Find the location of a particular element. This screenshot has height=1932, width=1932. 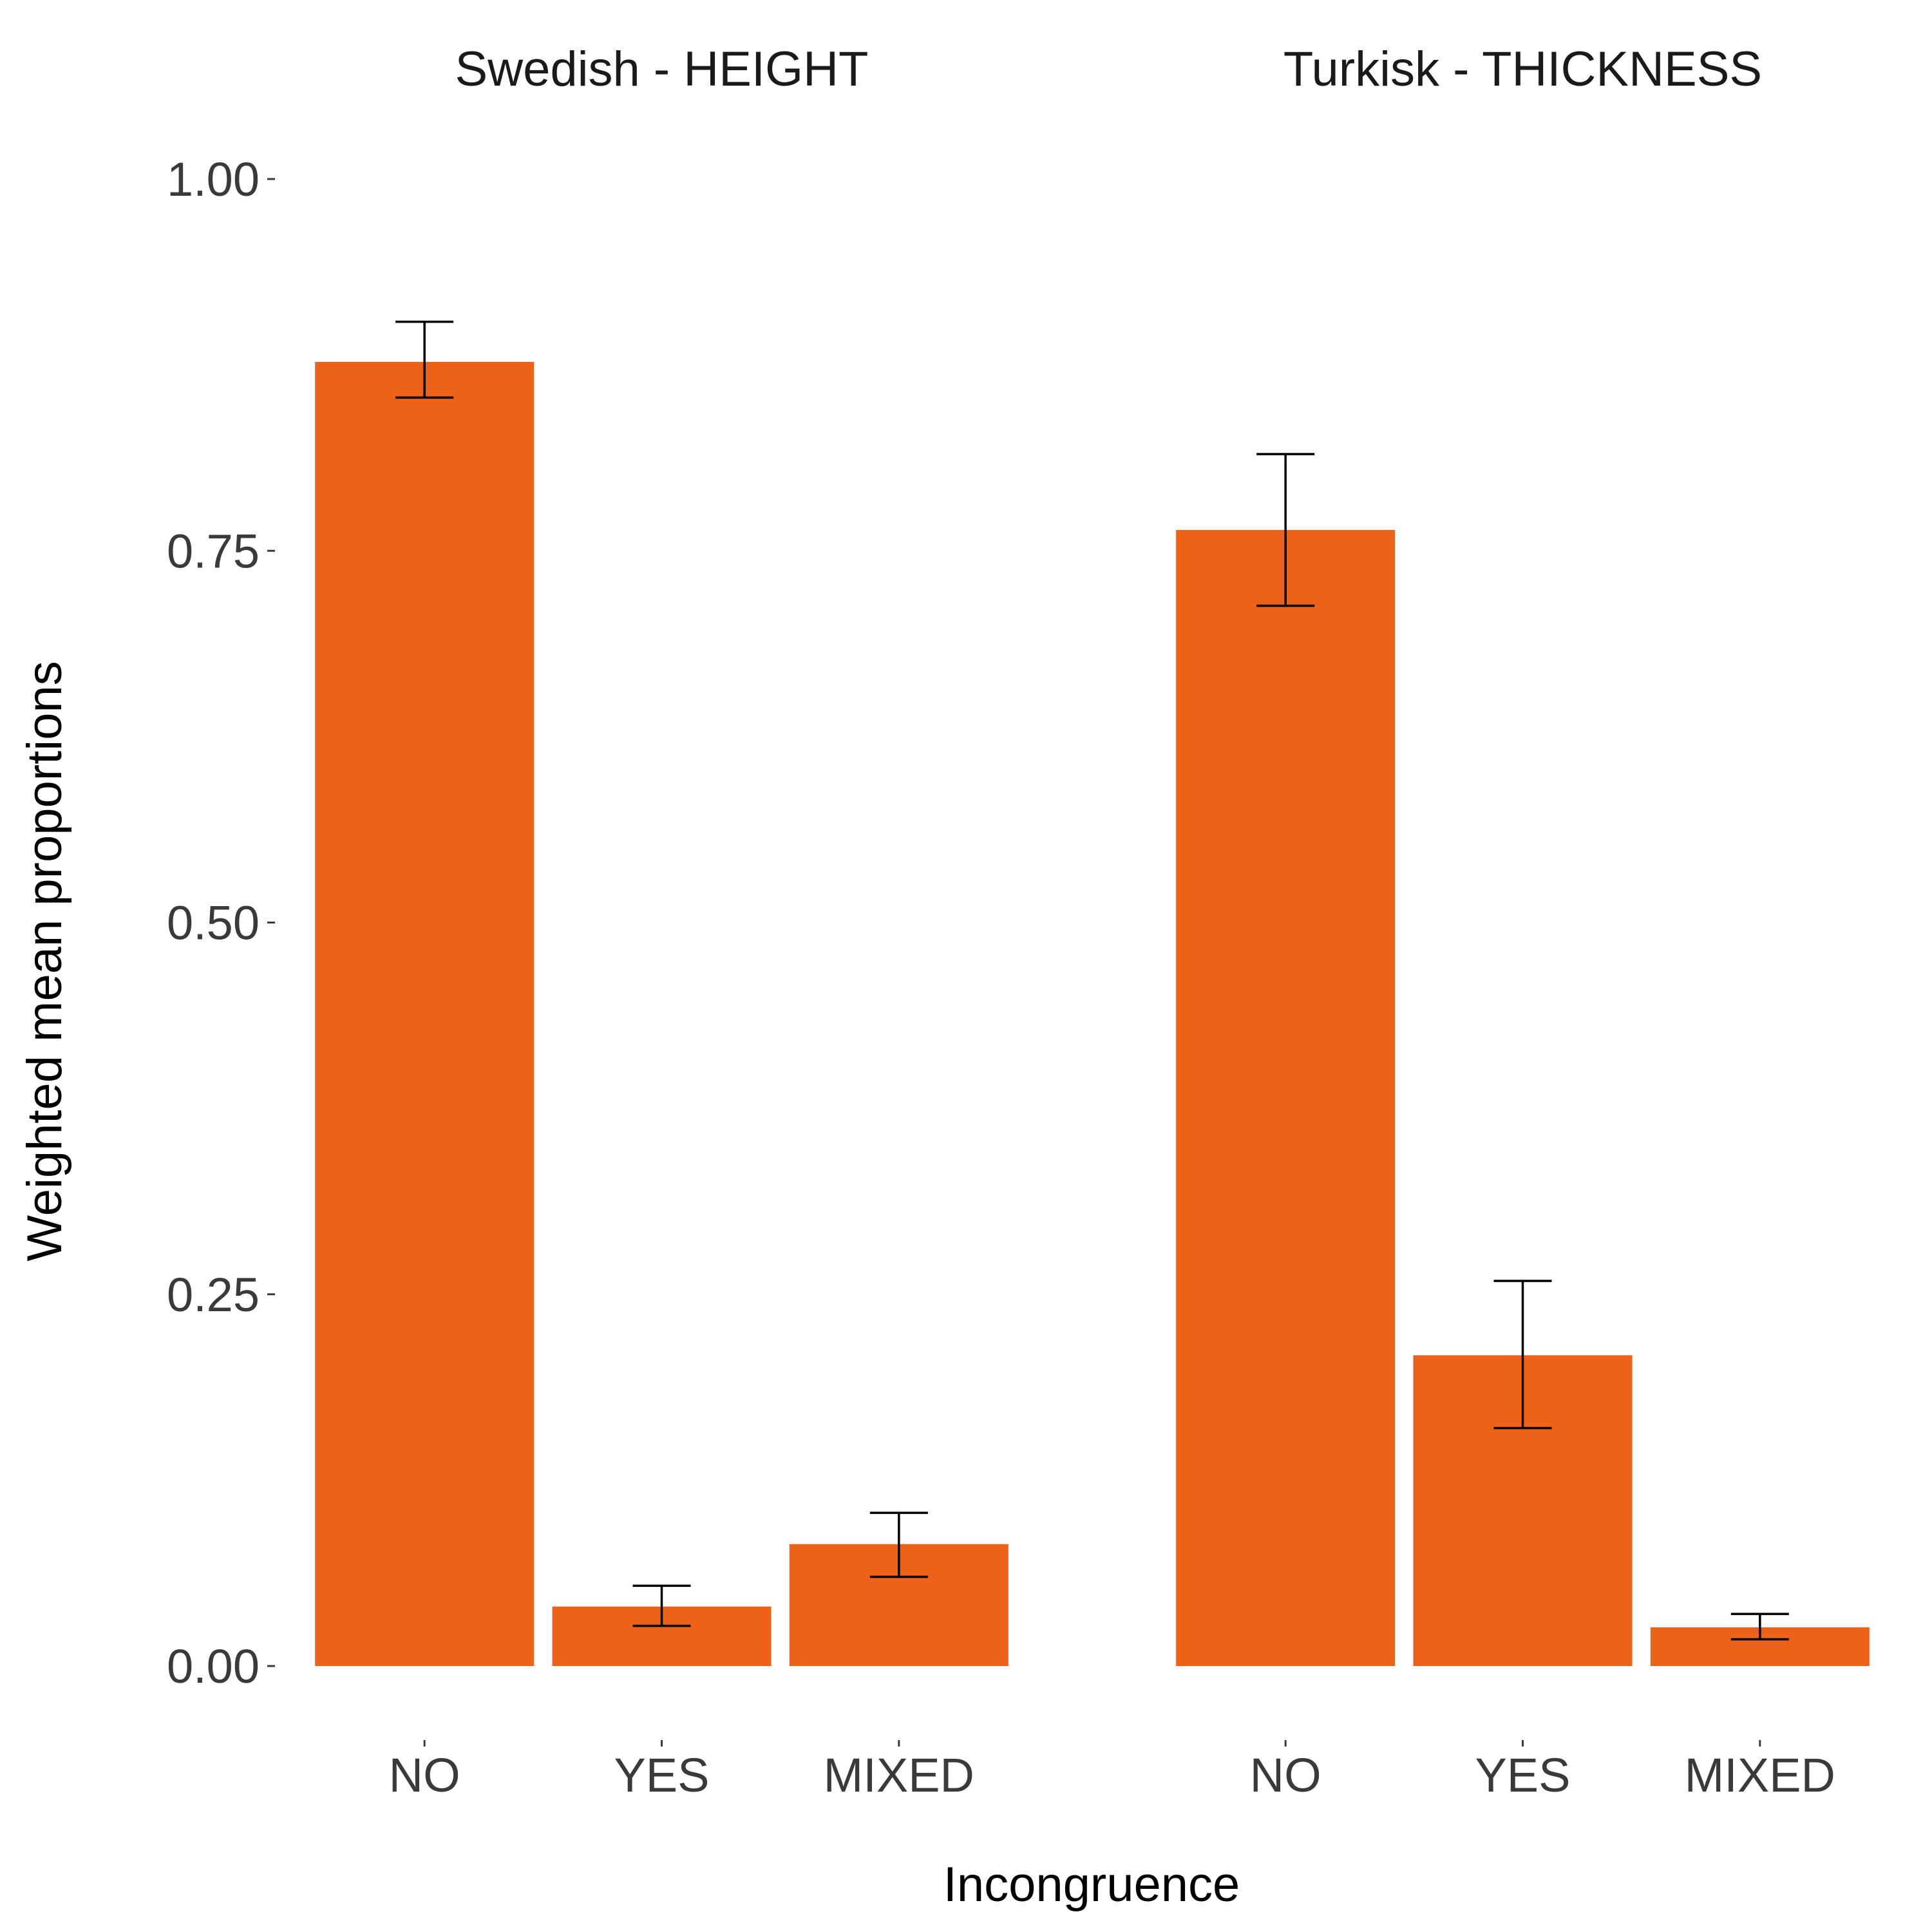

facet-title-turkisk: Turkisk - THICKNESS is located at coordinates (1523, 69).